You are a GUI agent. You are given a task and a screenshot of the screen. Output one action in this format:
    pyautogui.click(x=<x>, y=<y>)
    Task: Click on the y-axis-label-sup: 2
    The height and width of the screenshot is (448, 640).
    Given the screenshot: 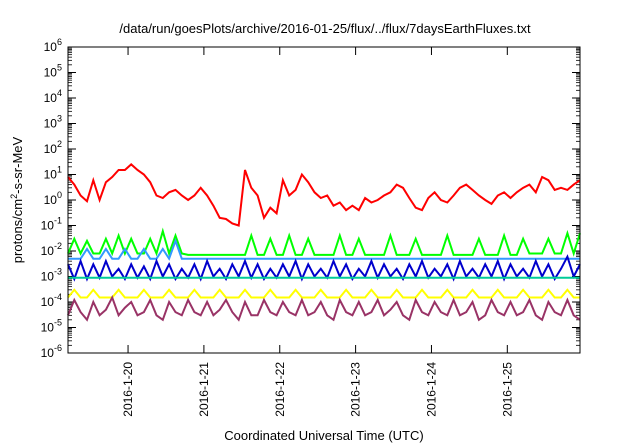 What is the action you would take?
    pyautogui.click(x=14, y=196)
    